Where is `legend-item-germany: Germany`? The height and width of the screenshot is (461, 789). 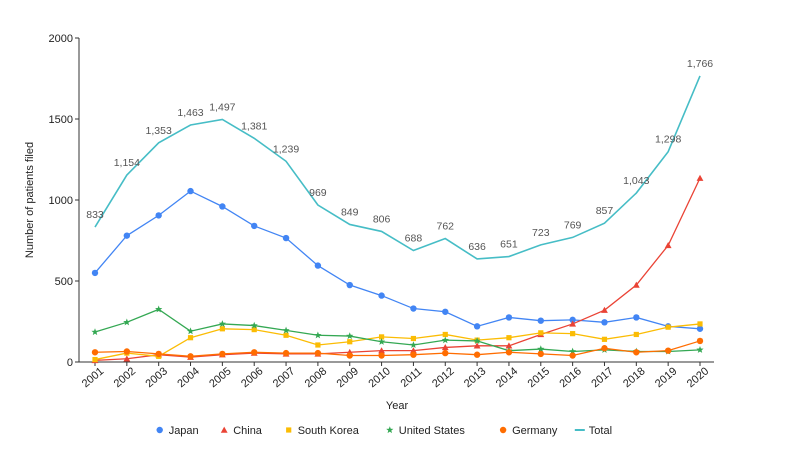
legend-item-germany: Germany is located at coordinates (528, 431).